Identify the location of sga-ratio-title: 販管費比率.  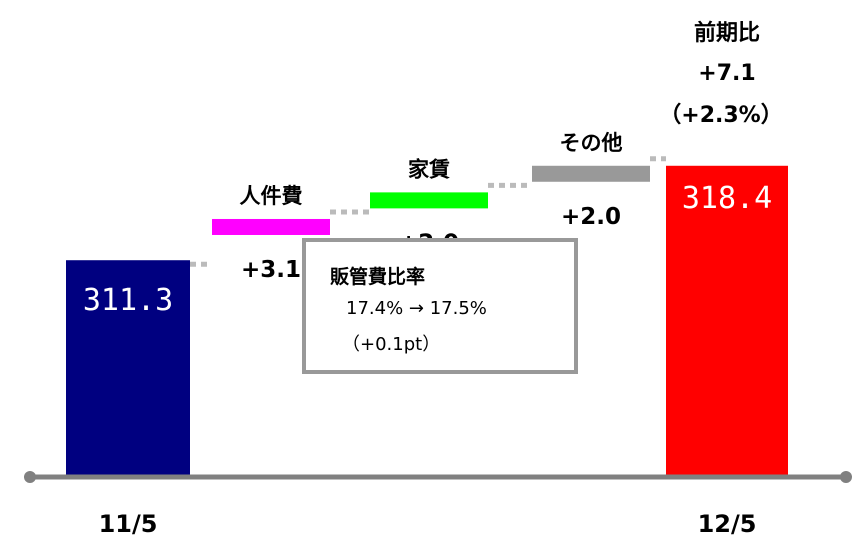
(378, 277).